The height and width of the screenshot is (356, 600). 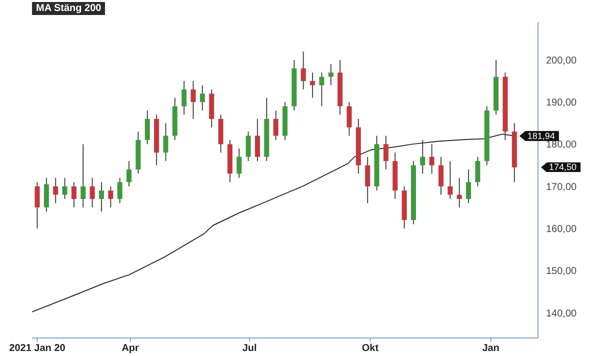 I want to click on x-tick-label: Jul, so click(x=250, y=348).